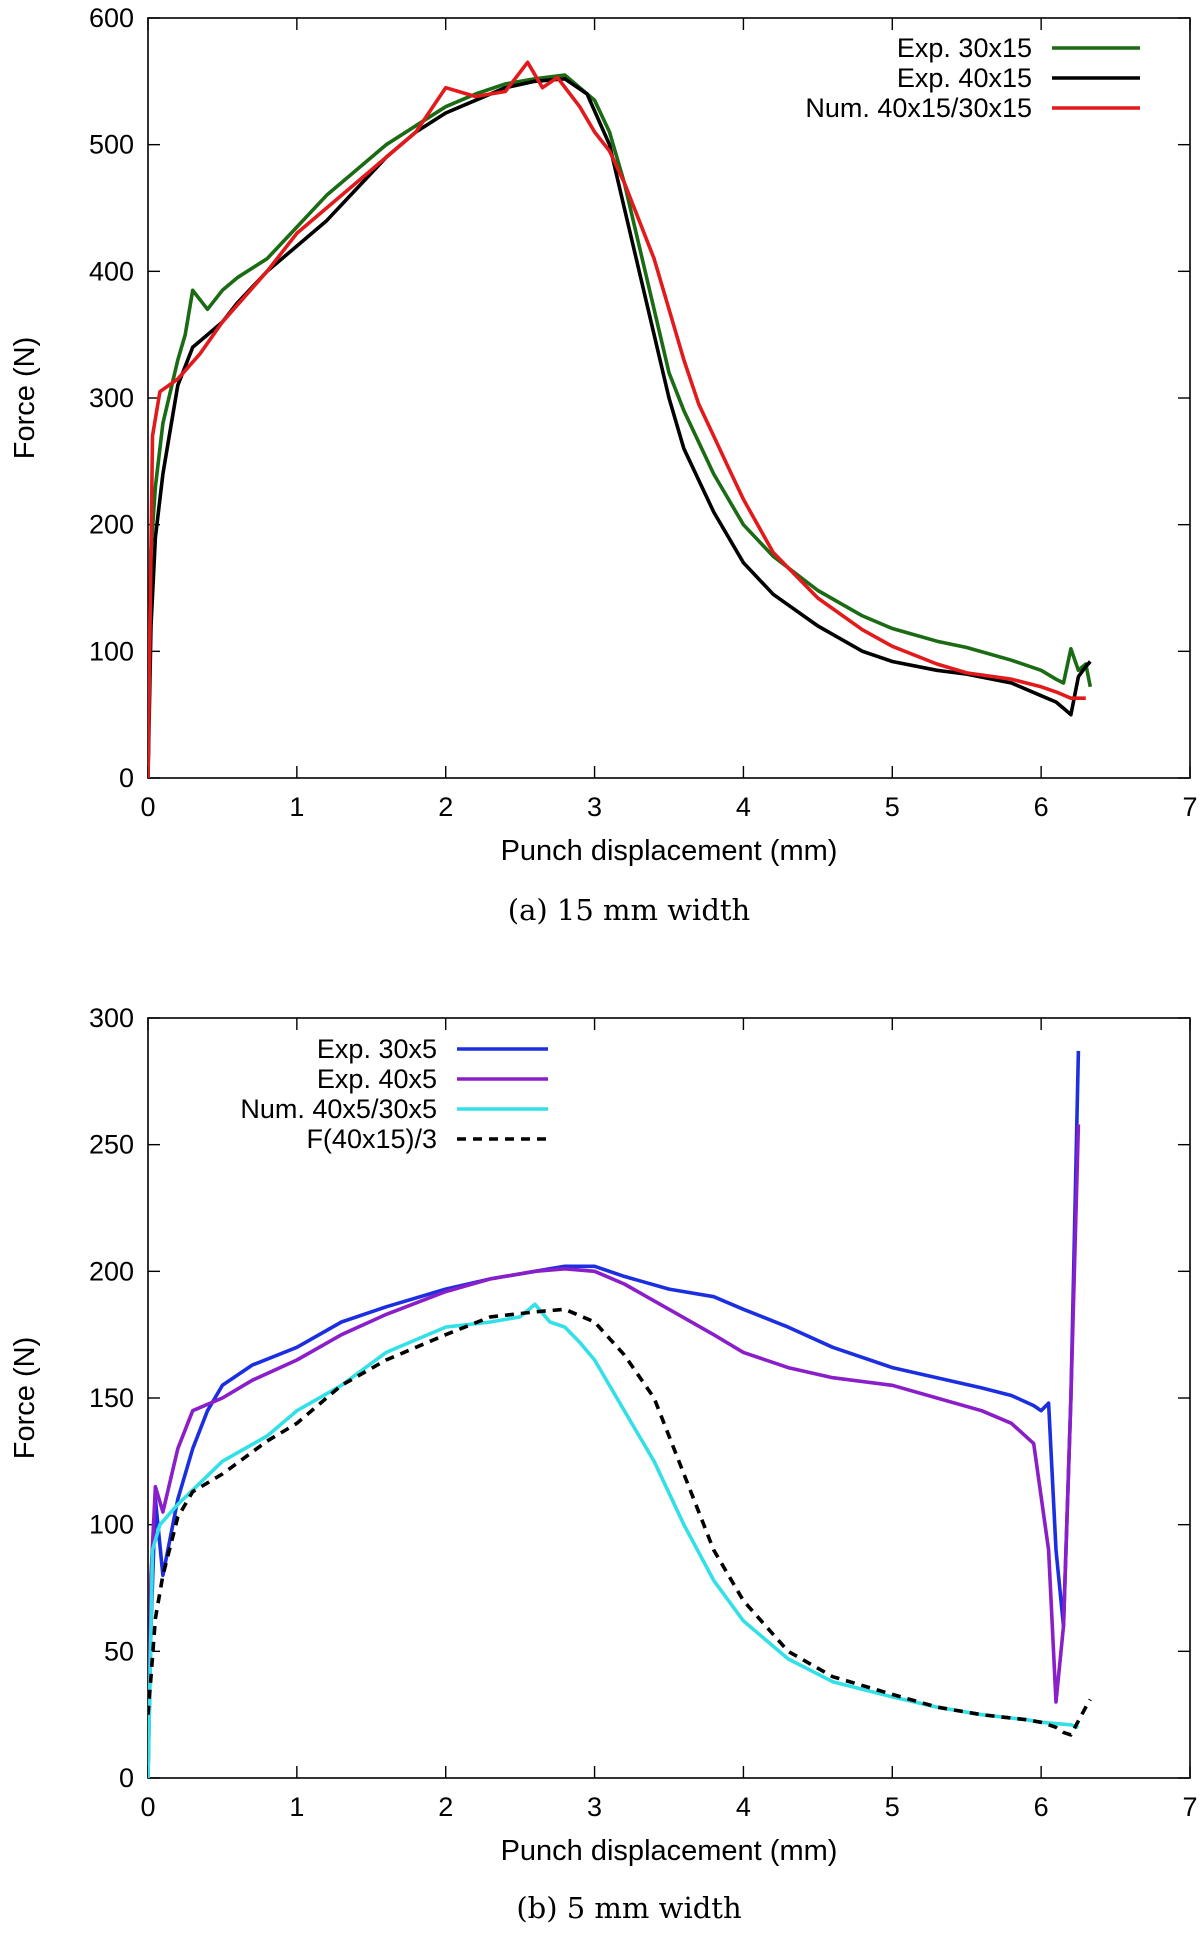 The width and height of the screenshot is (1200, 1938). I want to click on legend-label: Exp. 30x15, so click(964, 48).